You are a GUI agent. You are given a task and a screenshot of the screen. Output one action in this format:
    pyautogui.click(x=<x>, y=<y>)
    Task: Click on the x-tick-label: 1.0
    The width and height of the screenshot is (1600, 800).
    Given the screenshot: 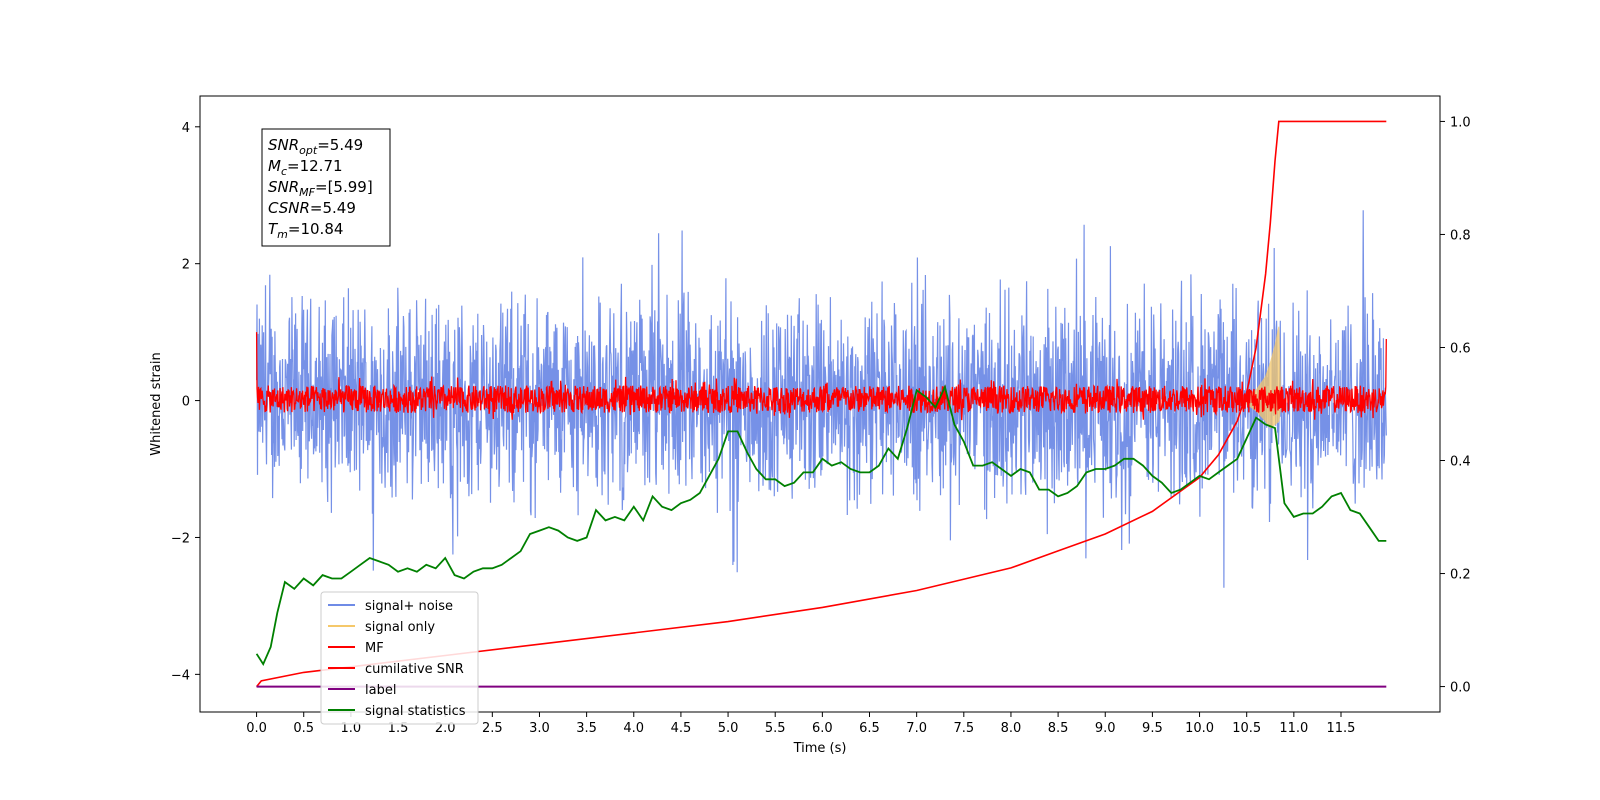 What is the action you would take?
    pyautogui.click(x=351, y=728)
    